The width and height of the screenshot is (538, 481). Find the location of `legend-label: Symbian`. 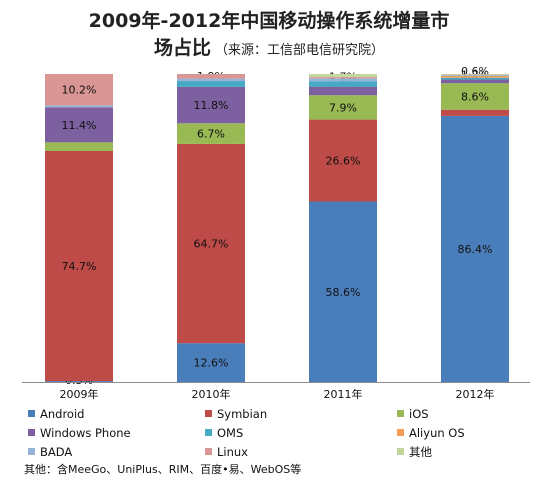

legend-label: Symbian is located at coordinates (242, 414).